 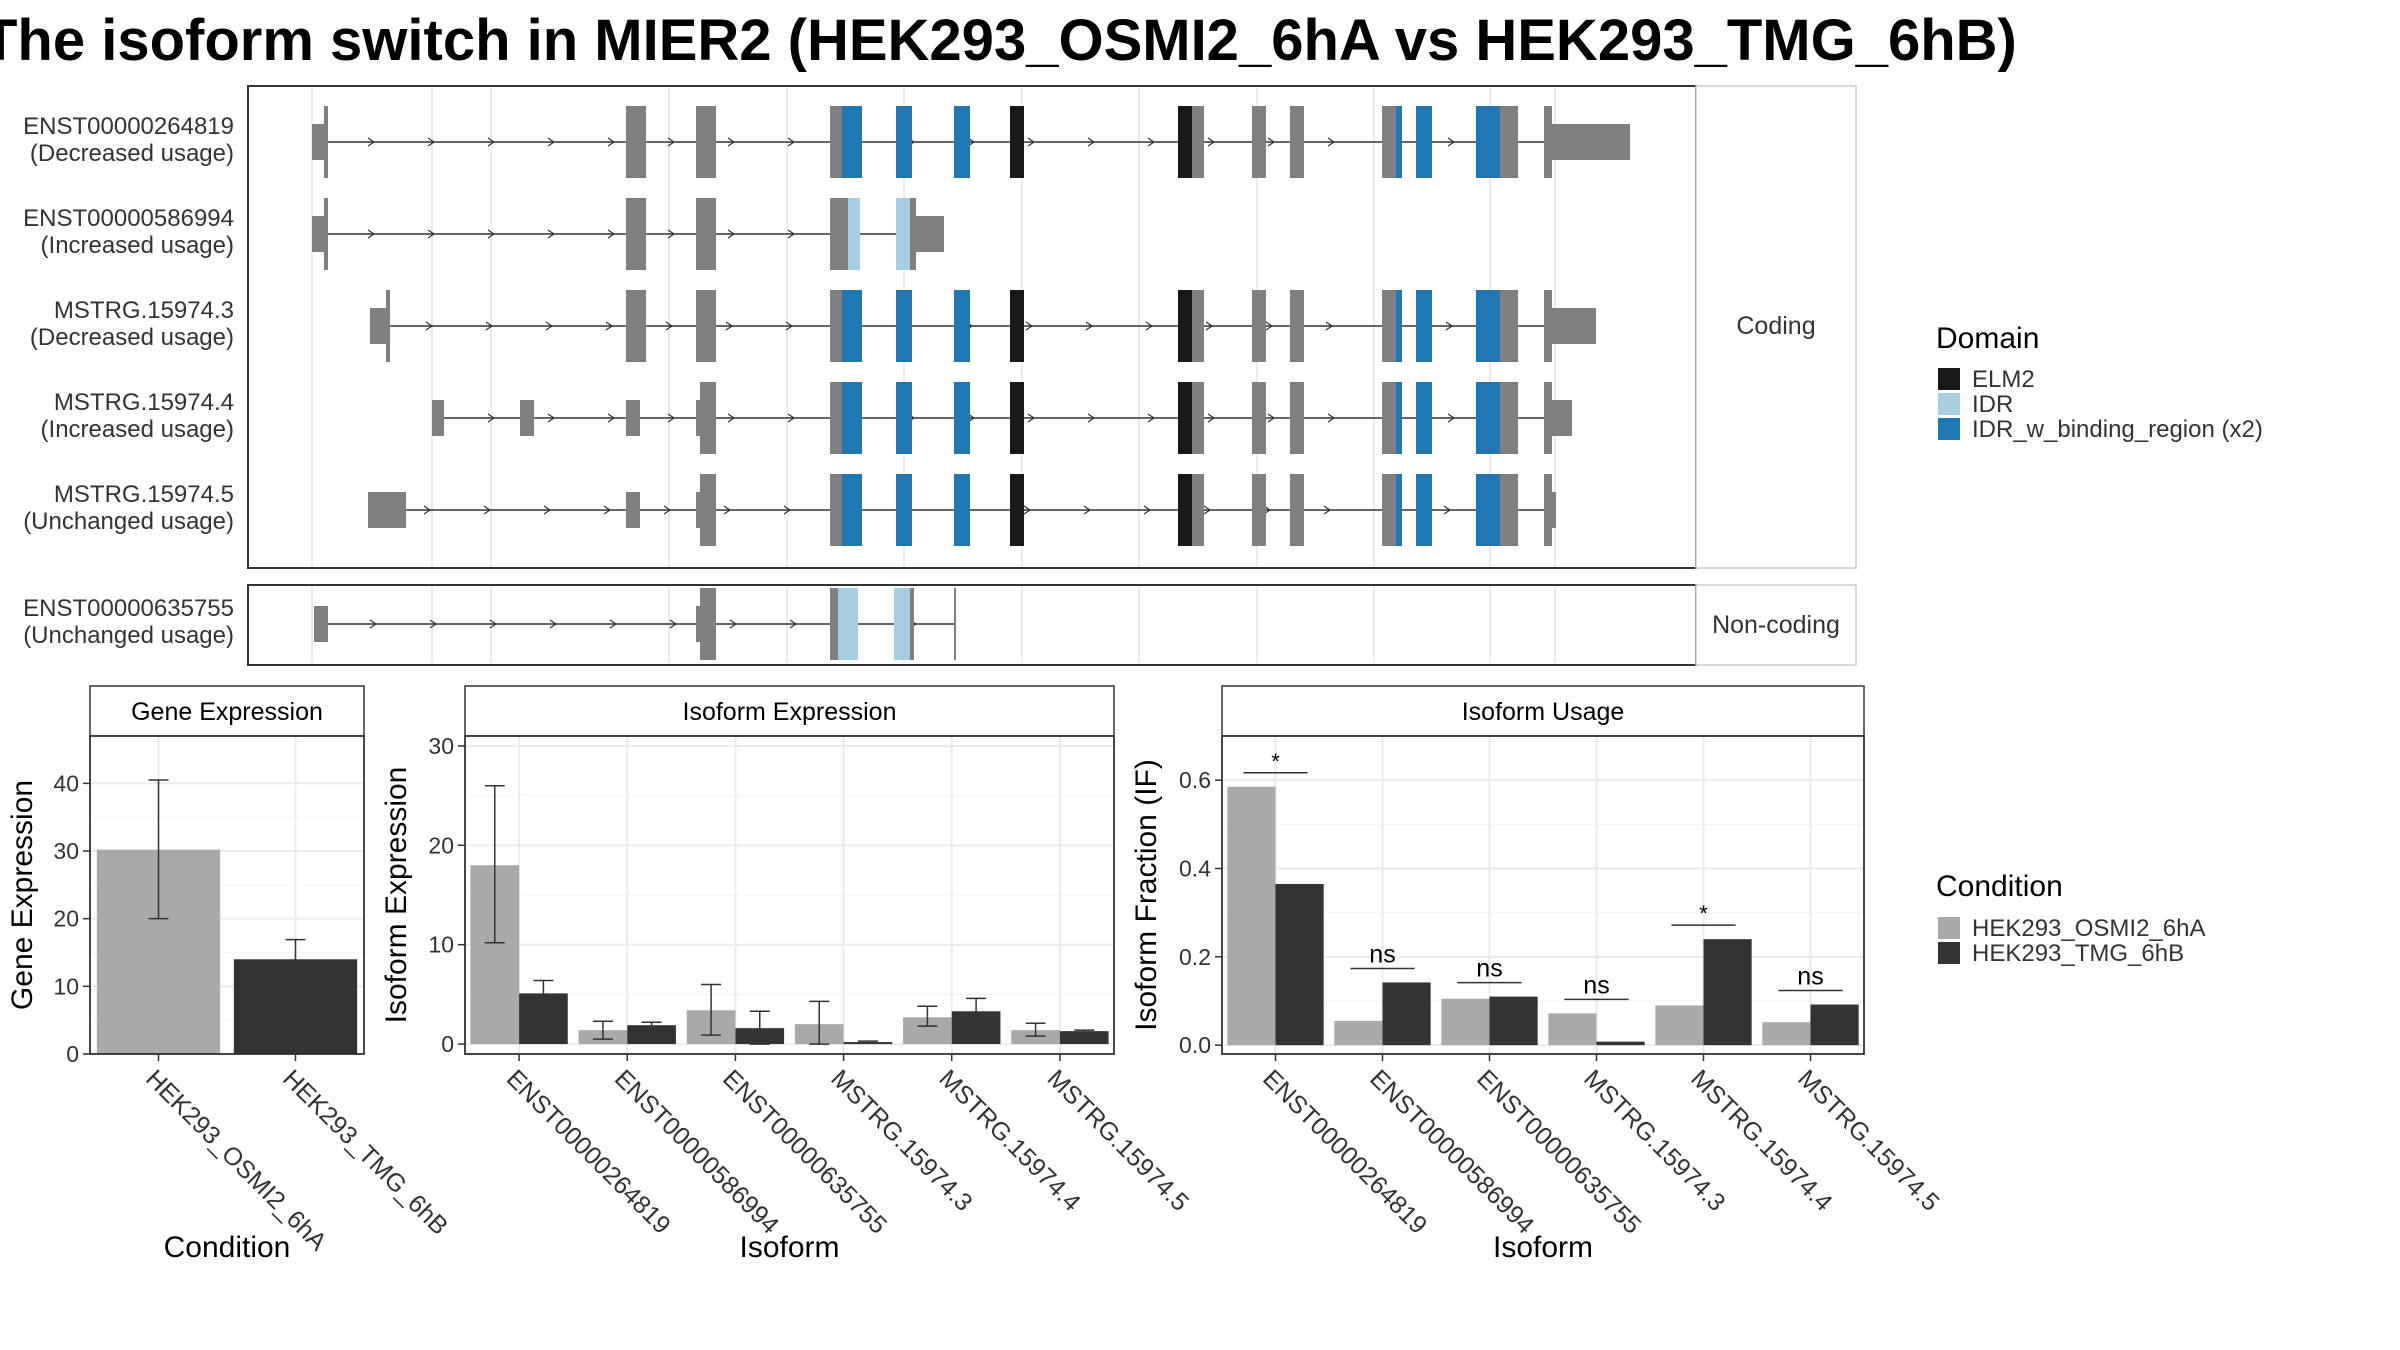 What do you see at coordinates (22, 895) in the screenshot?
I see `y-axis-title: Gene Expression` at bounding box center [22, 895].